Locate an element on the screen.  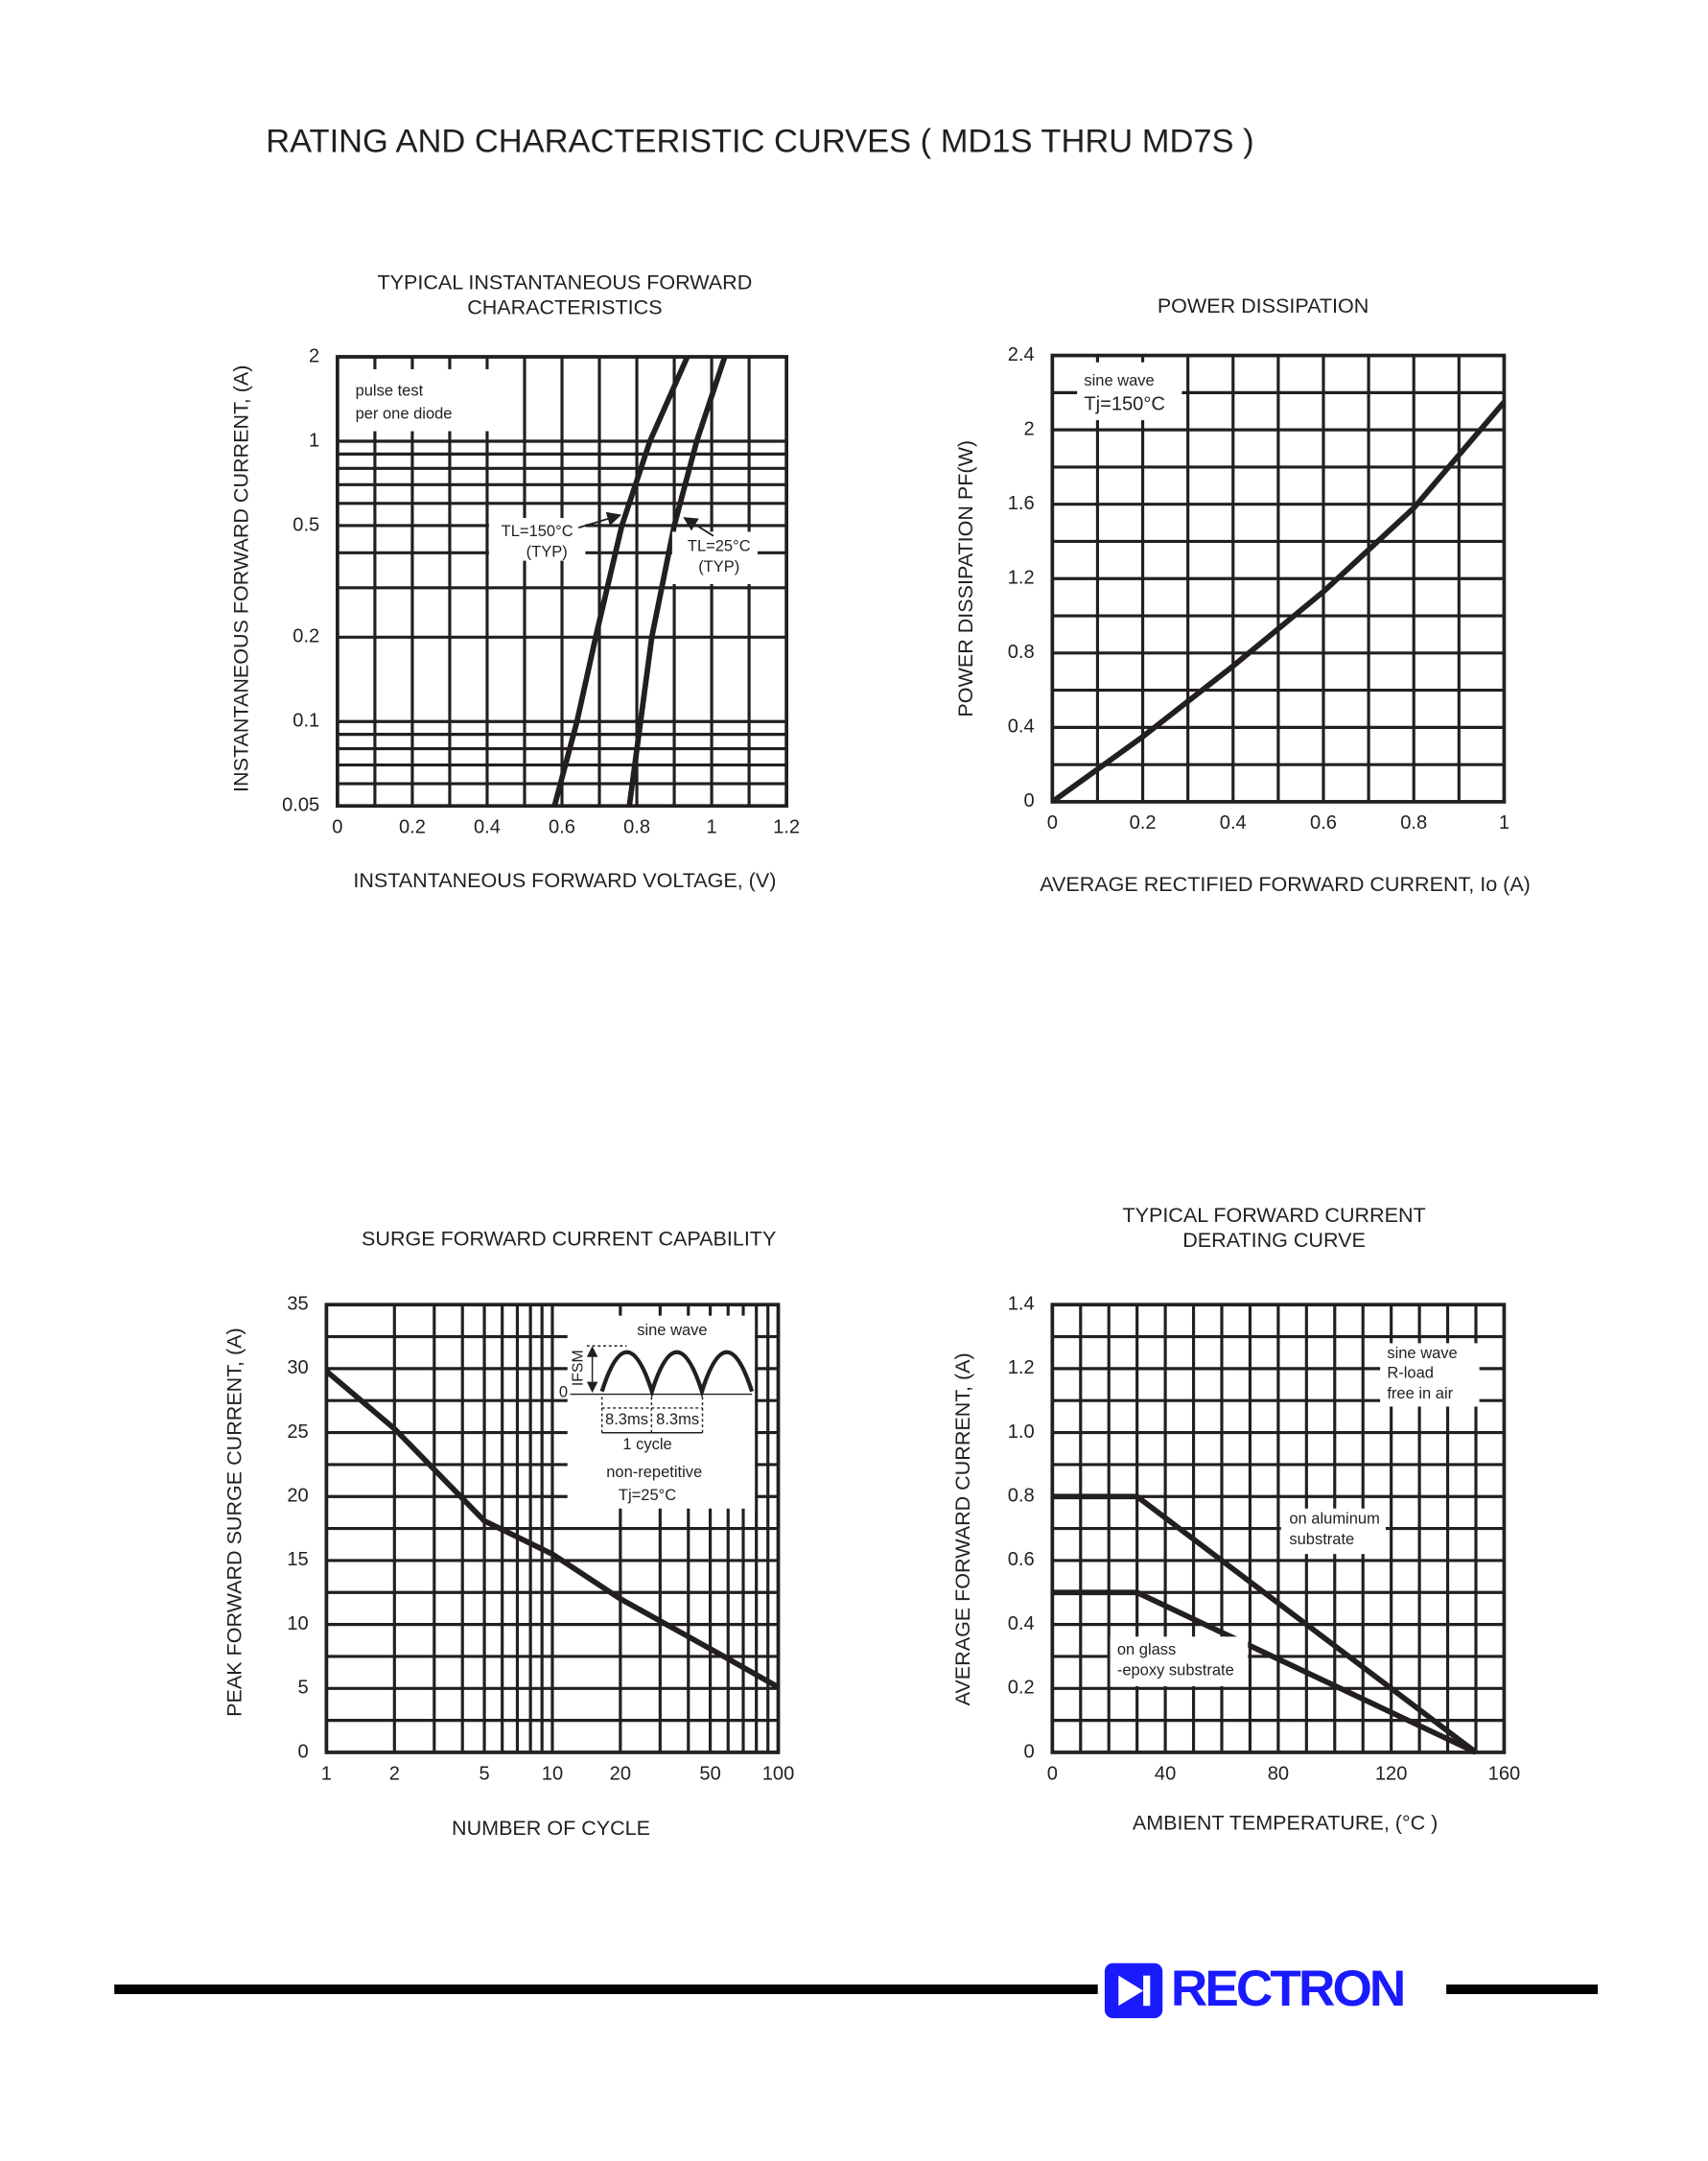
logo-text: RECTRON is located at coordinates (1288, 1989).